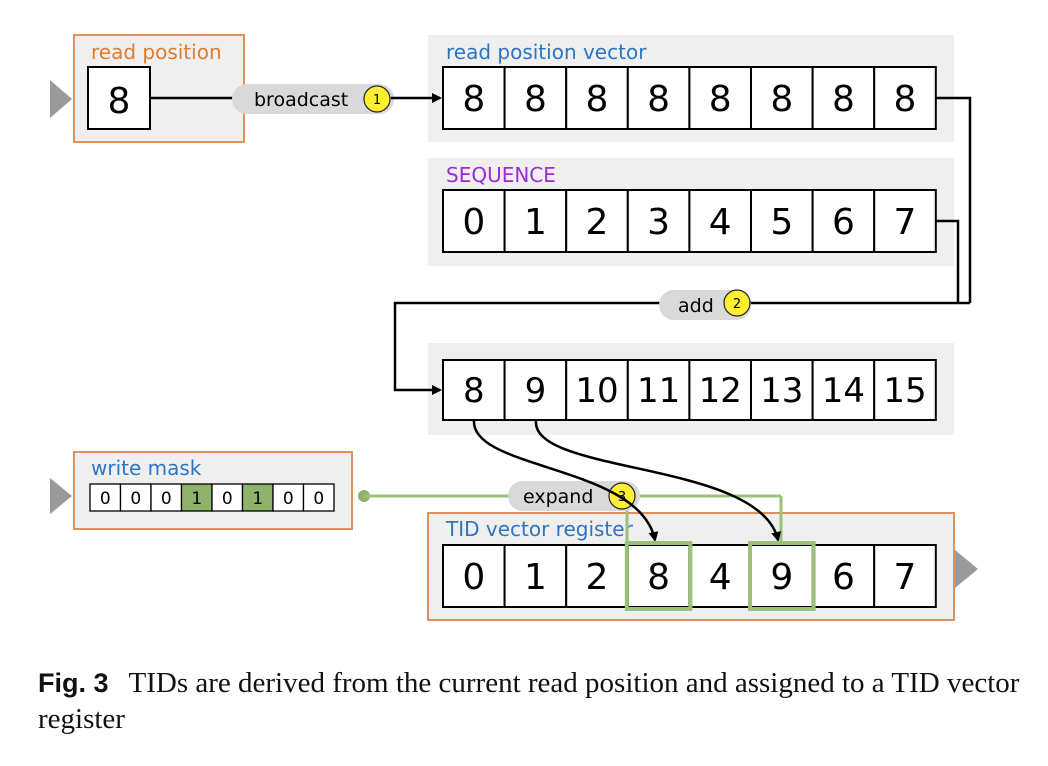  I want to click on sum-vector-value: 12, so click(720, 391).